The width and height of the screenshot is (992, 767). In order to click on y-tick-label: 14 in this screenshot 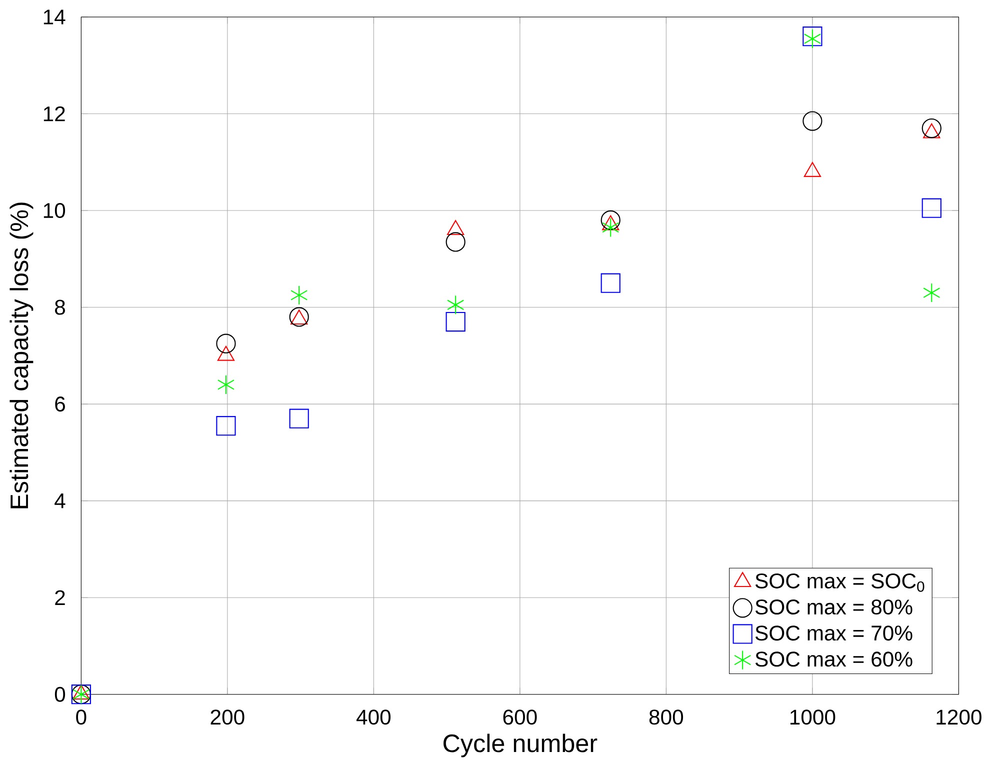, I will do `click(55, 17)`.